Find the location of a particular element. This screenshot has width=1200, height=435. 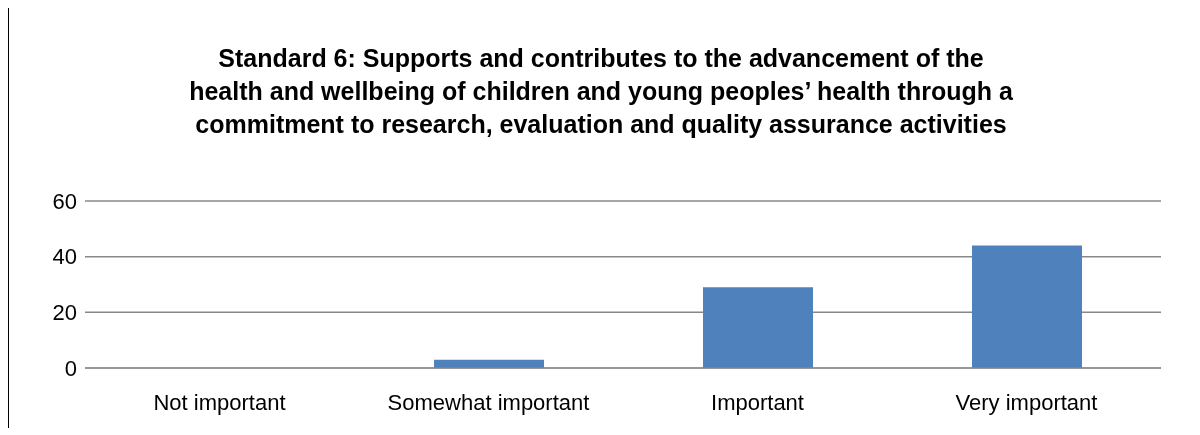

y-tick-label: 40 is located at coordinates (64, 257).